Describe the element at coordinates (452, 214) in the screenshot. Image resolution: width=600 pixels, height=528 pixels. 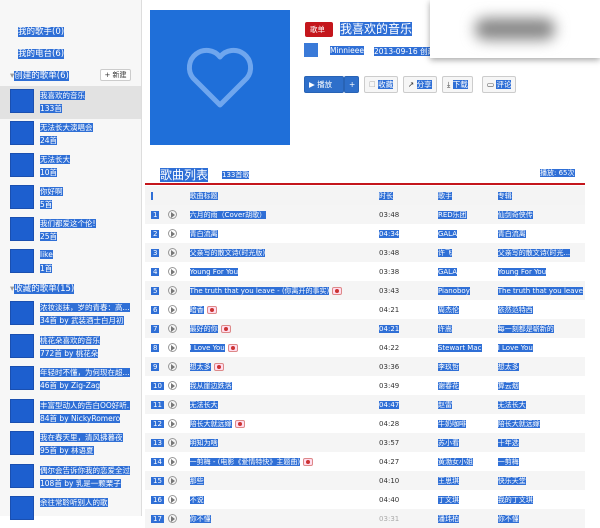
I see `song-artist: RED乐团` at that location.